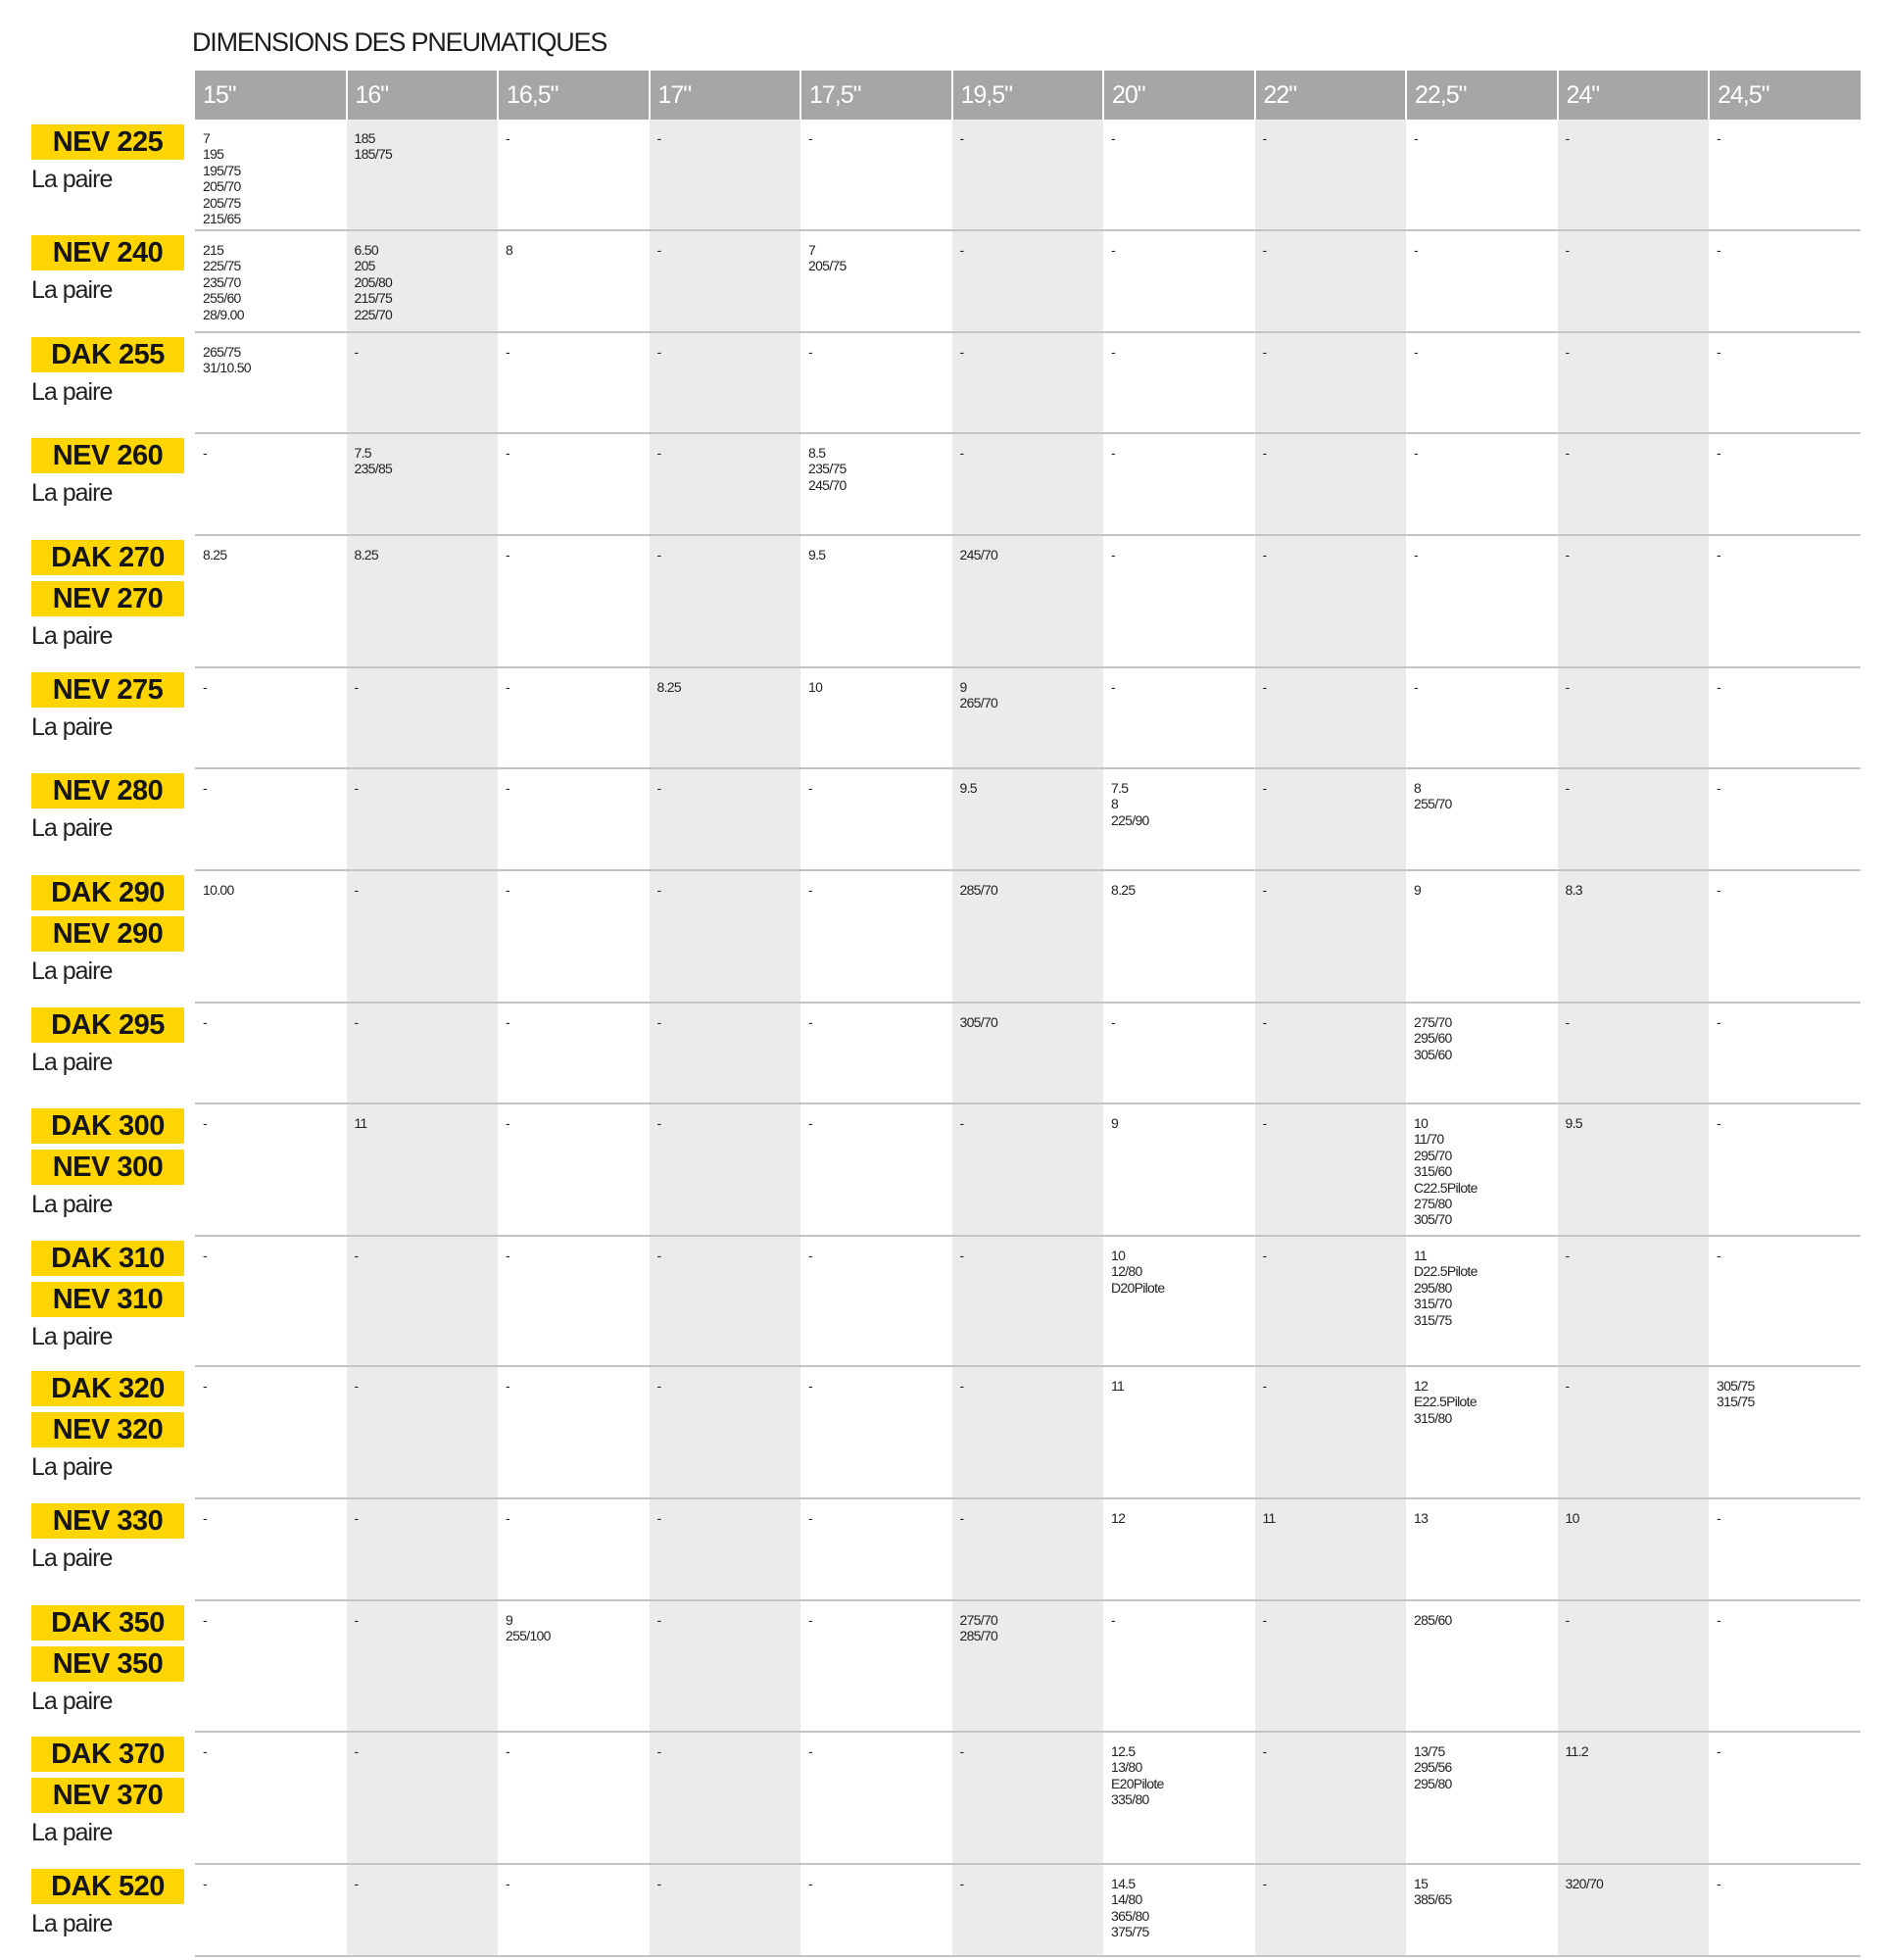 The width and height of the screenshot is (1889, 1960). Describe the element at coordinates (978, 1620) in the screenshot. I see `tire-size: 275/70` at that location.